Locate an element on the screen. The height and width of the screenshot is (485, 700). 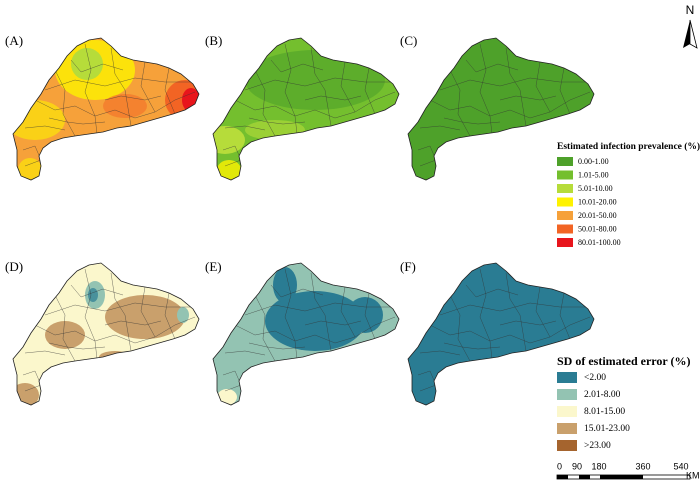
map-f is located at coordinates (501, 334).